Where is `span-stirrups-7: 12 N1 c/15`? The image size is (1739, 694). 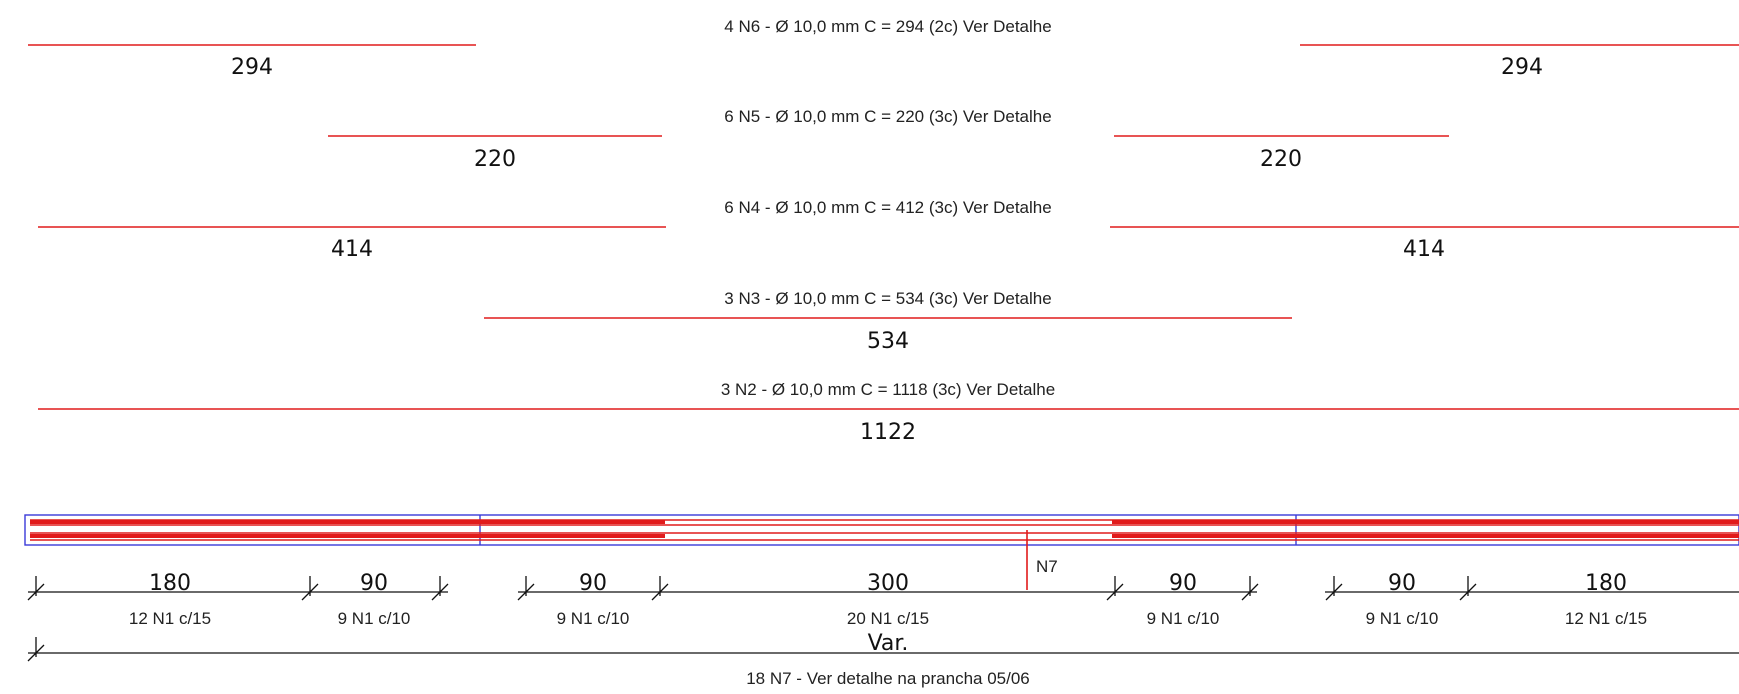 span-stirrups-7: 12 N1 c/15 is located at coordinates (1606, 618).